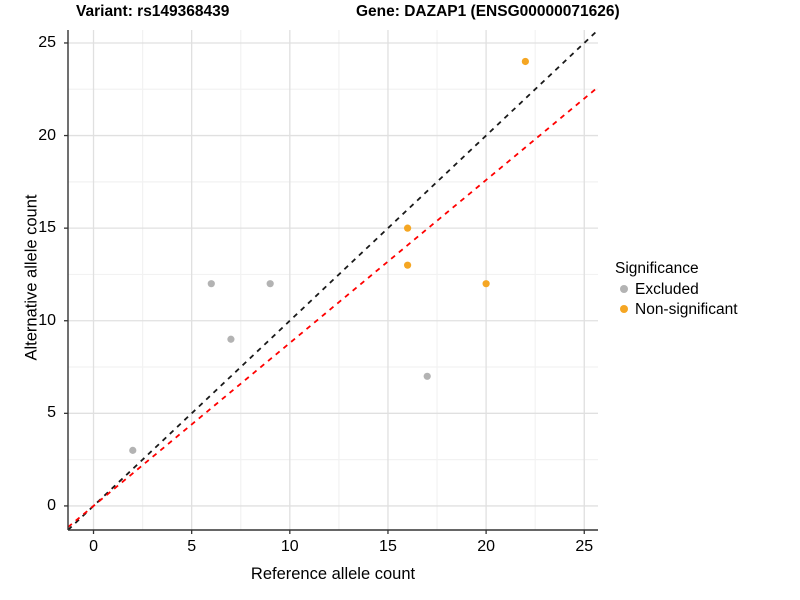 The width and height of the screenshot is (800, 600). What do you see at coordinates (584, 546) in the screenshot?
I see `x-tick-label: 25` at bounding box center [584, 546].